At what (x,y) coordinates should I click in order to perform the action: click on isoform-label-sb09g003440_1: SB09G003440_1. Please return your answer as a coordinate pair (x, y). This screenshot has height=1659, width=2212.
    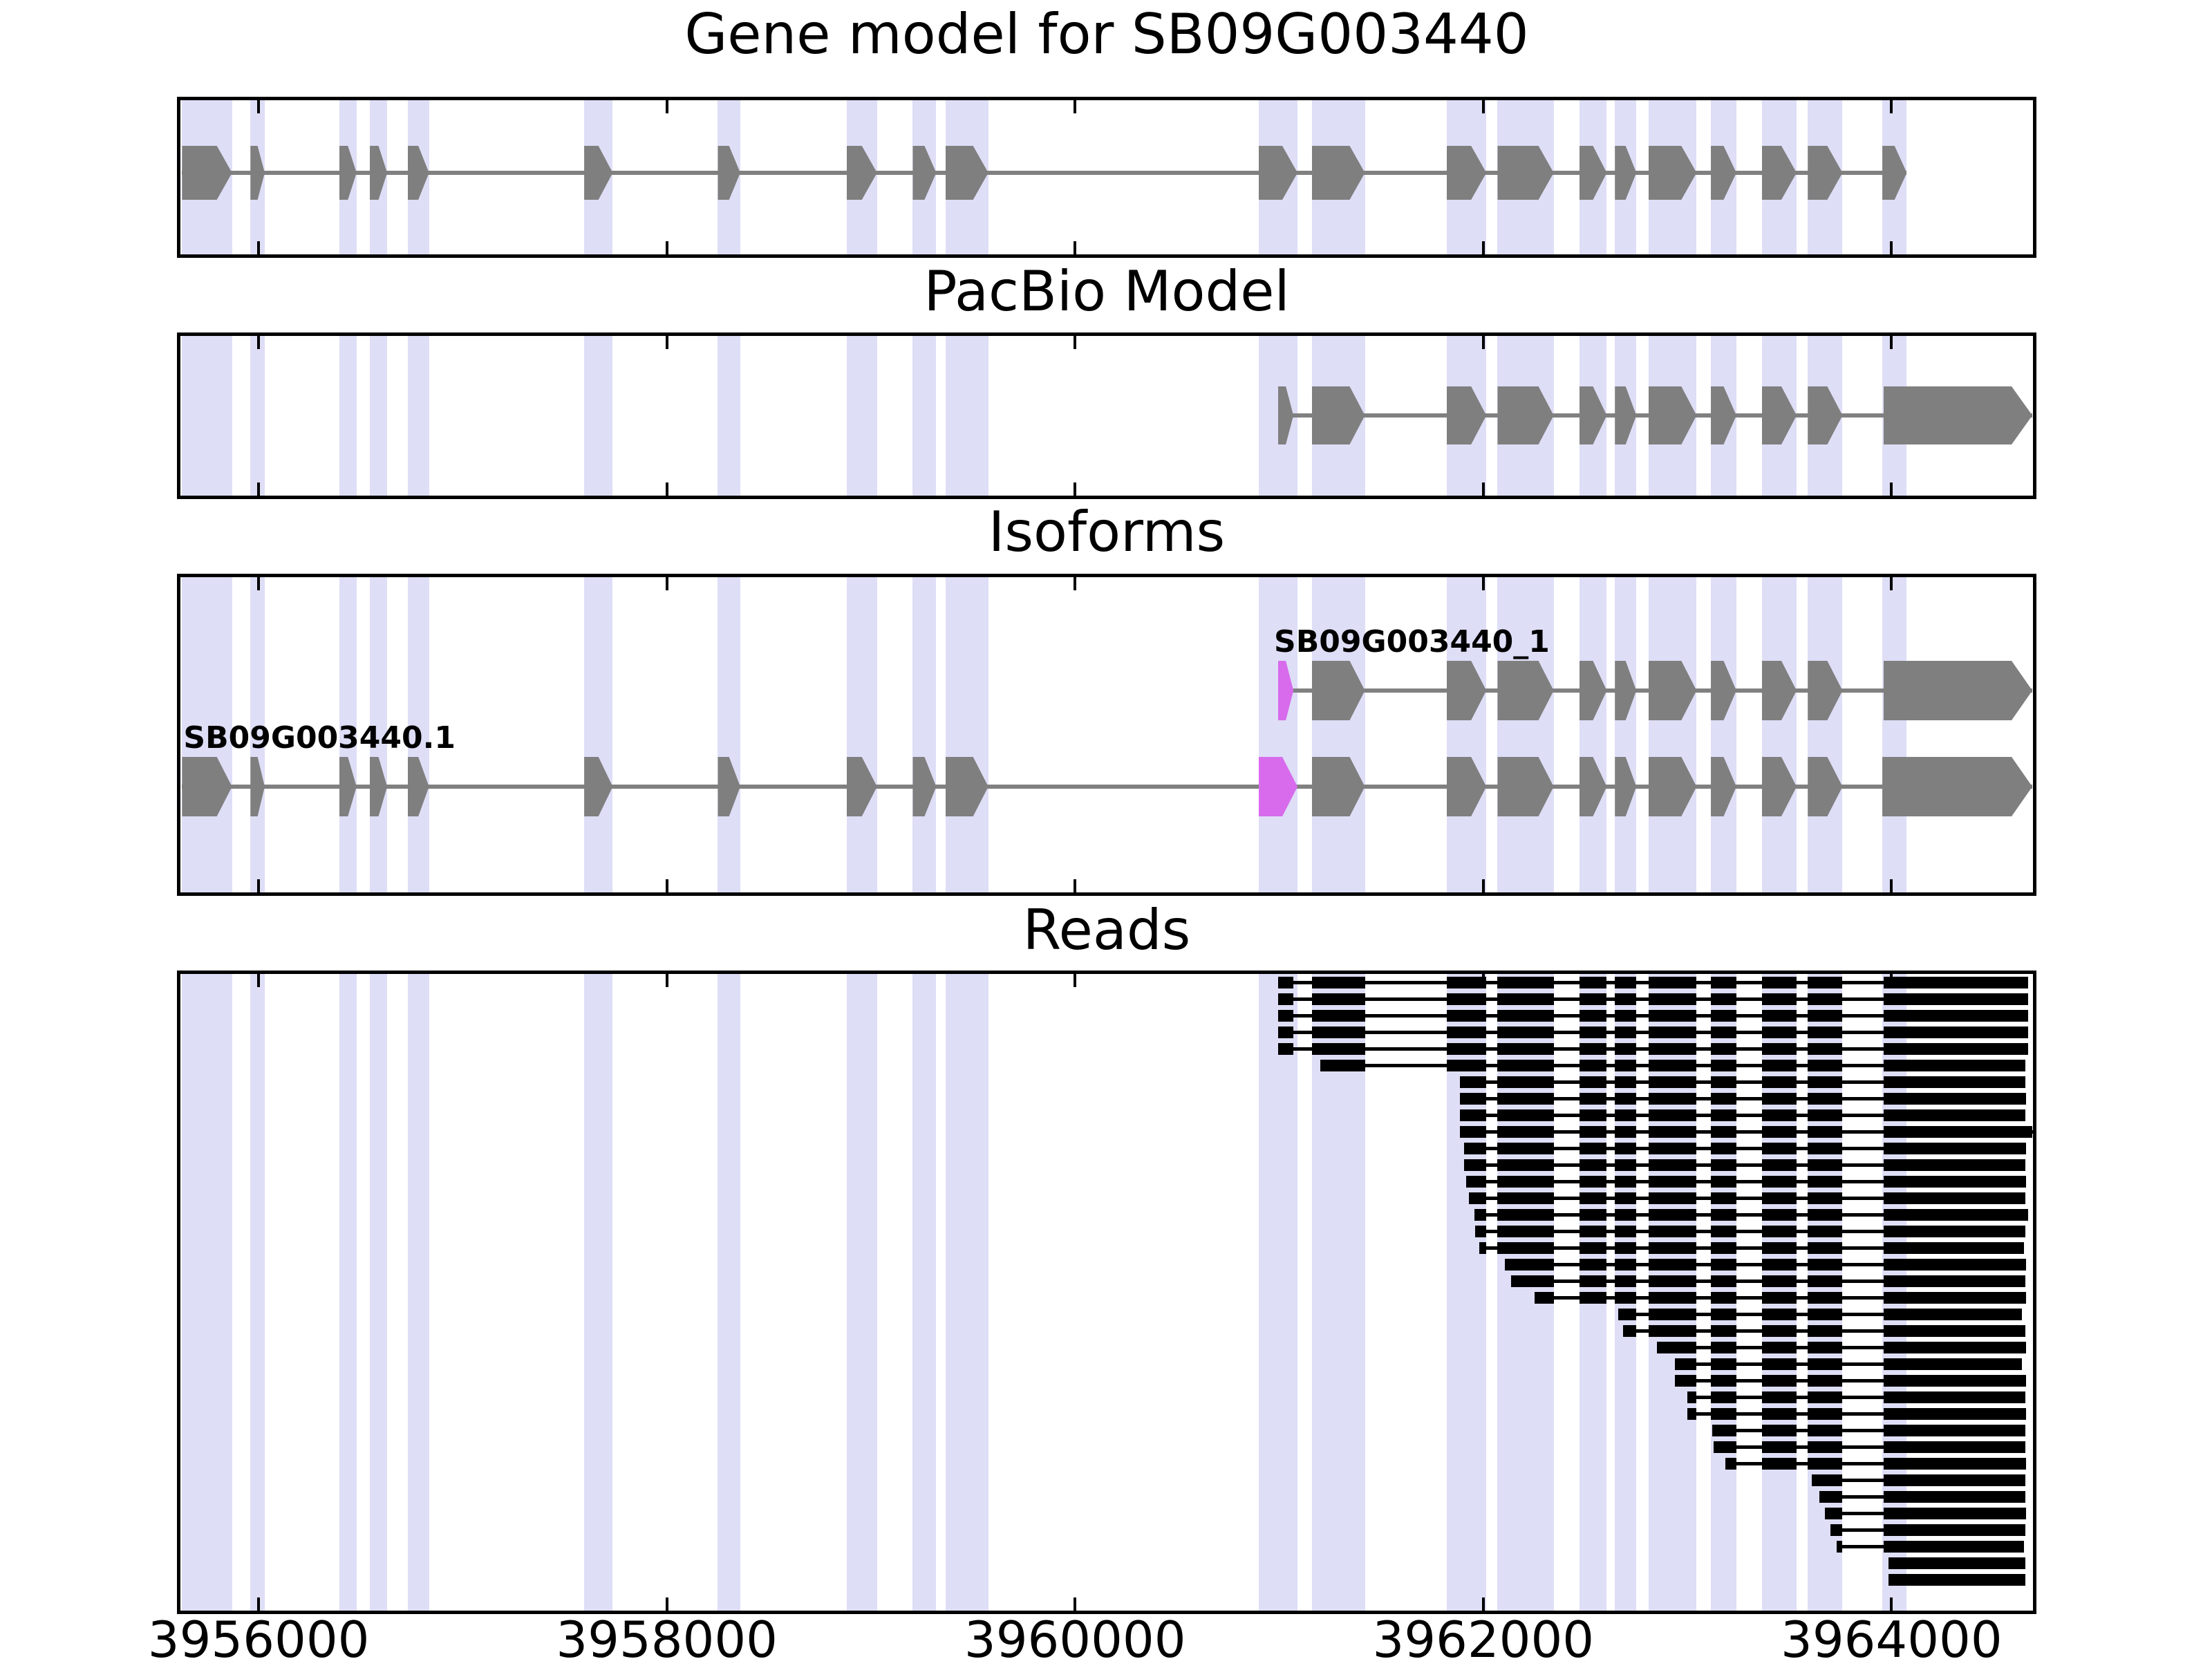
    Looking at the image, I should click on (1412, 641).